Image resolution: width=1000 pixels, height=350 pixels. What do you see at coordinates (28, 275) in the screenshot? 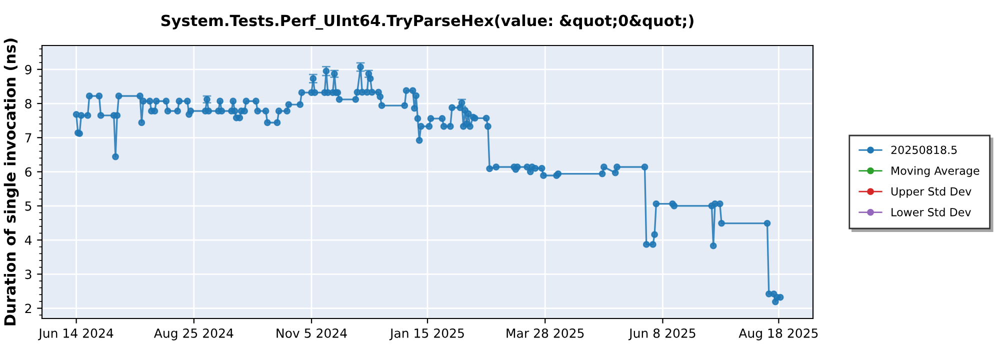
I see `y-tick-label: 3` at bounding box center [28, 275].